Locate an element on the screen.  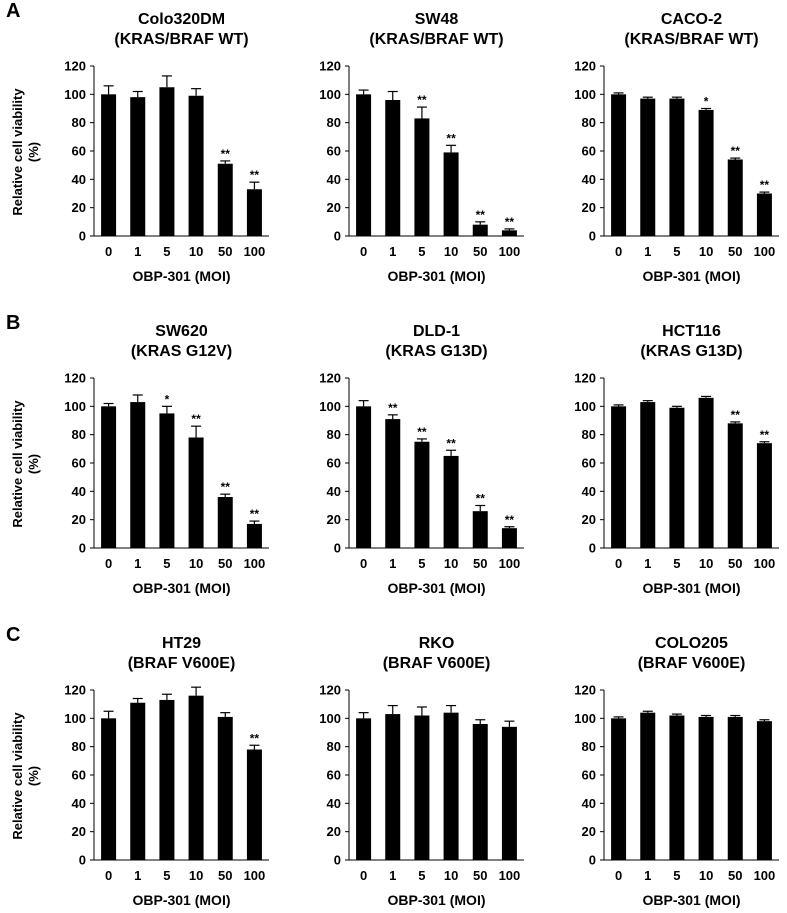
y-axis-label-row-b: Relative cell viability (%) is located at coordinates (25, 464).